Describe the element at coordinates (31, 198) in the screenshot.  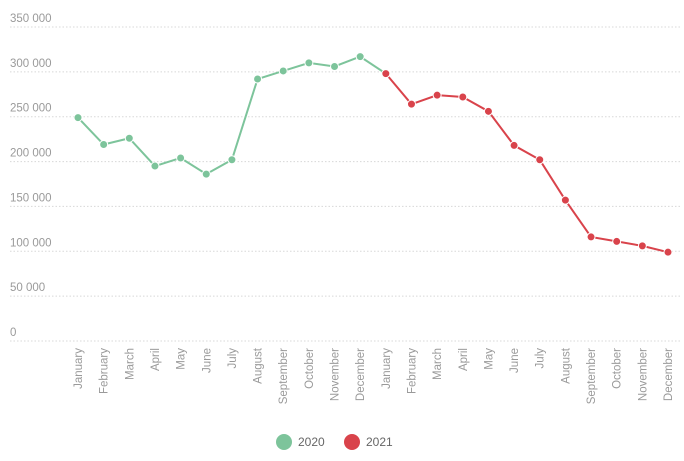
I see `y-tick-label: 150 000` at that location.